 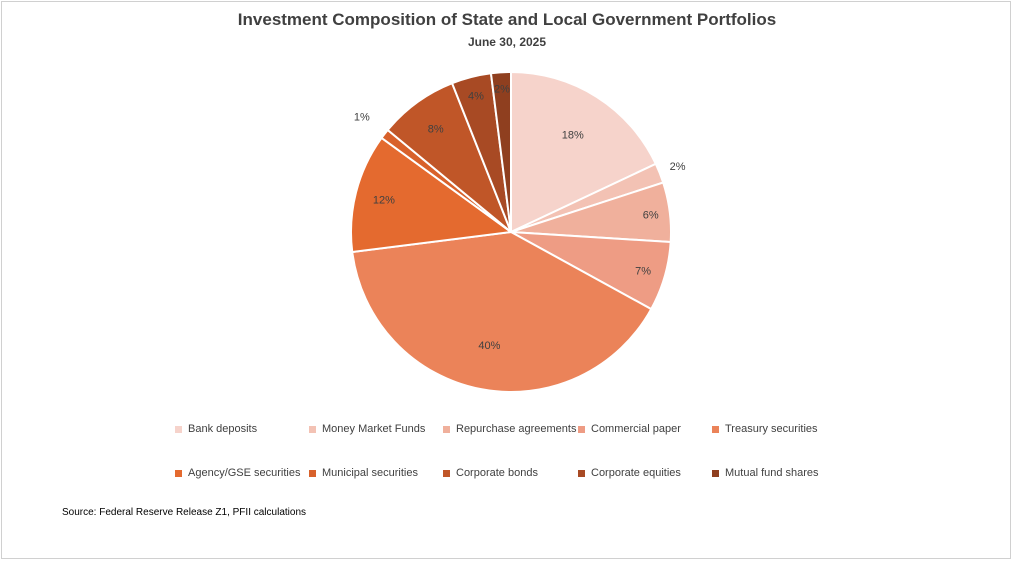 I want to click on legend-label: Mutual fund shares, so click(x=772, y=473).